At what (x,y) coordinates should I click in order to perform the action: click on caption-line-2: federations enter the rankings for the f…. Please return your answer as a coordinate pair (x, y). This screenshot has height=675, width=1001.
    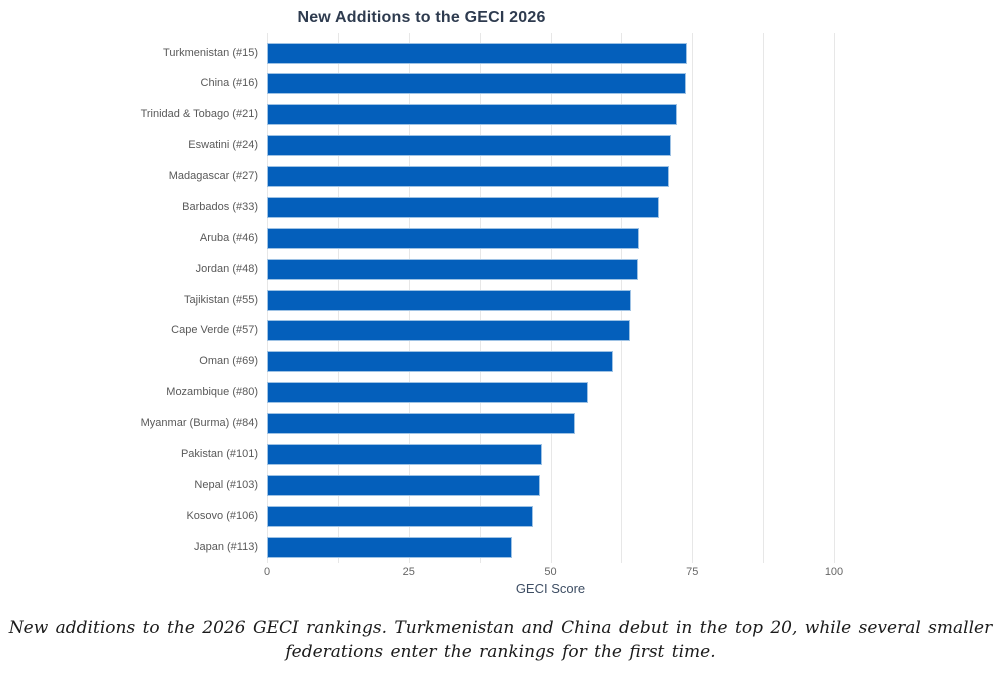
    Looking at the image, I should click on (500, 652).